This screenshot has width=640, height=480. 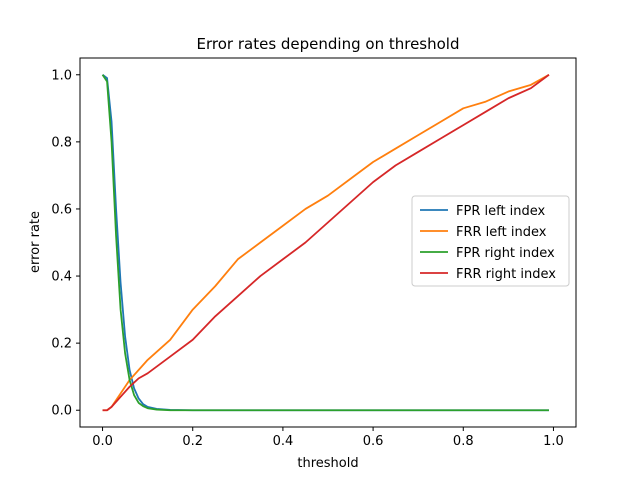 I want to click on x-tick-label: 0.8, so click(x=463, y=441).